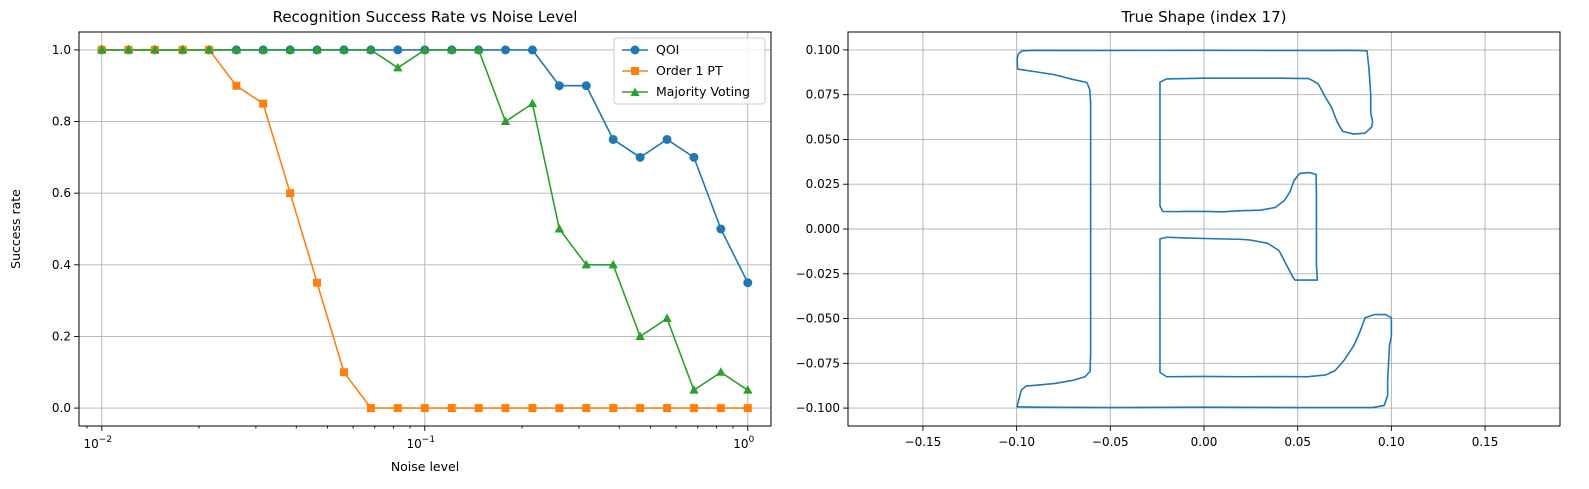 The height and width of the screenshot is (489, 1589). I want to click on chart2-y-tick-label: −0.075, so click(818, 363).